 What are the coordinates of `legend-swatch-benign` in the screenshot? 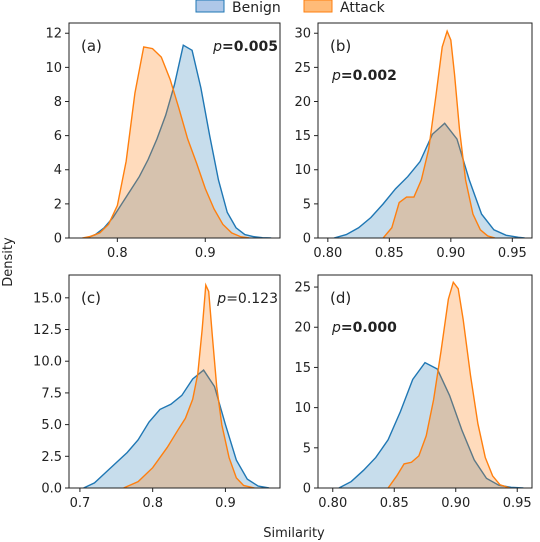 It's located at (210, 6).